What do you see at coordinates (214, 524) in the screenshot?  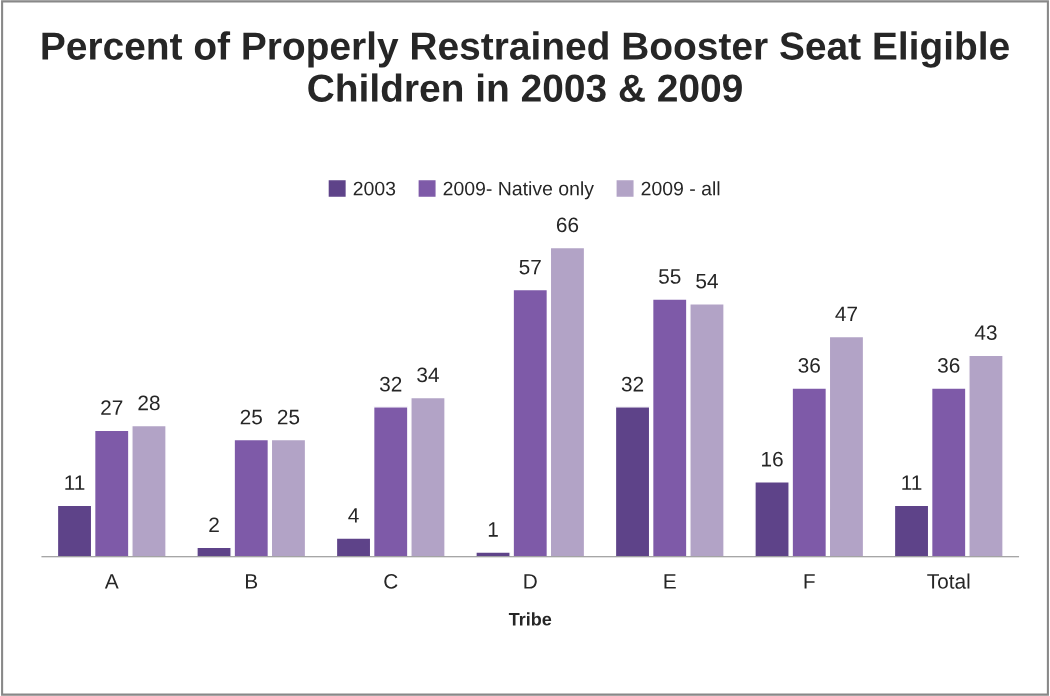 I see `data-label: 2` at bounding box center [214, 524].